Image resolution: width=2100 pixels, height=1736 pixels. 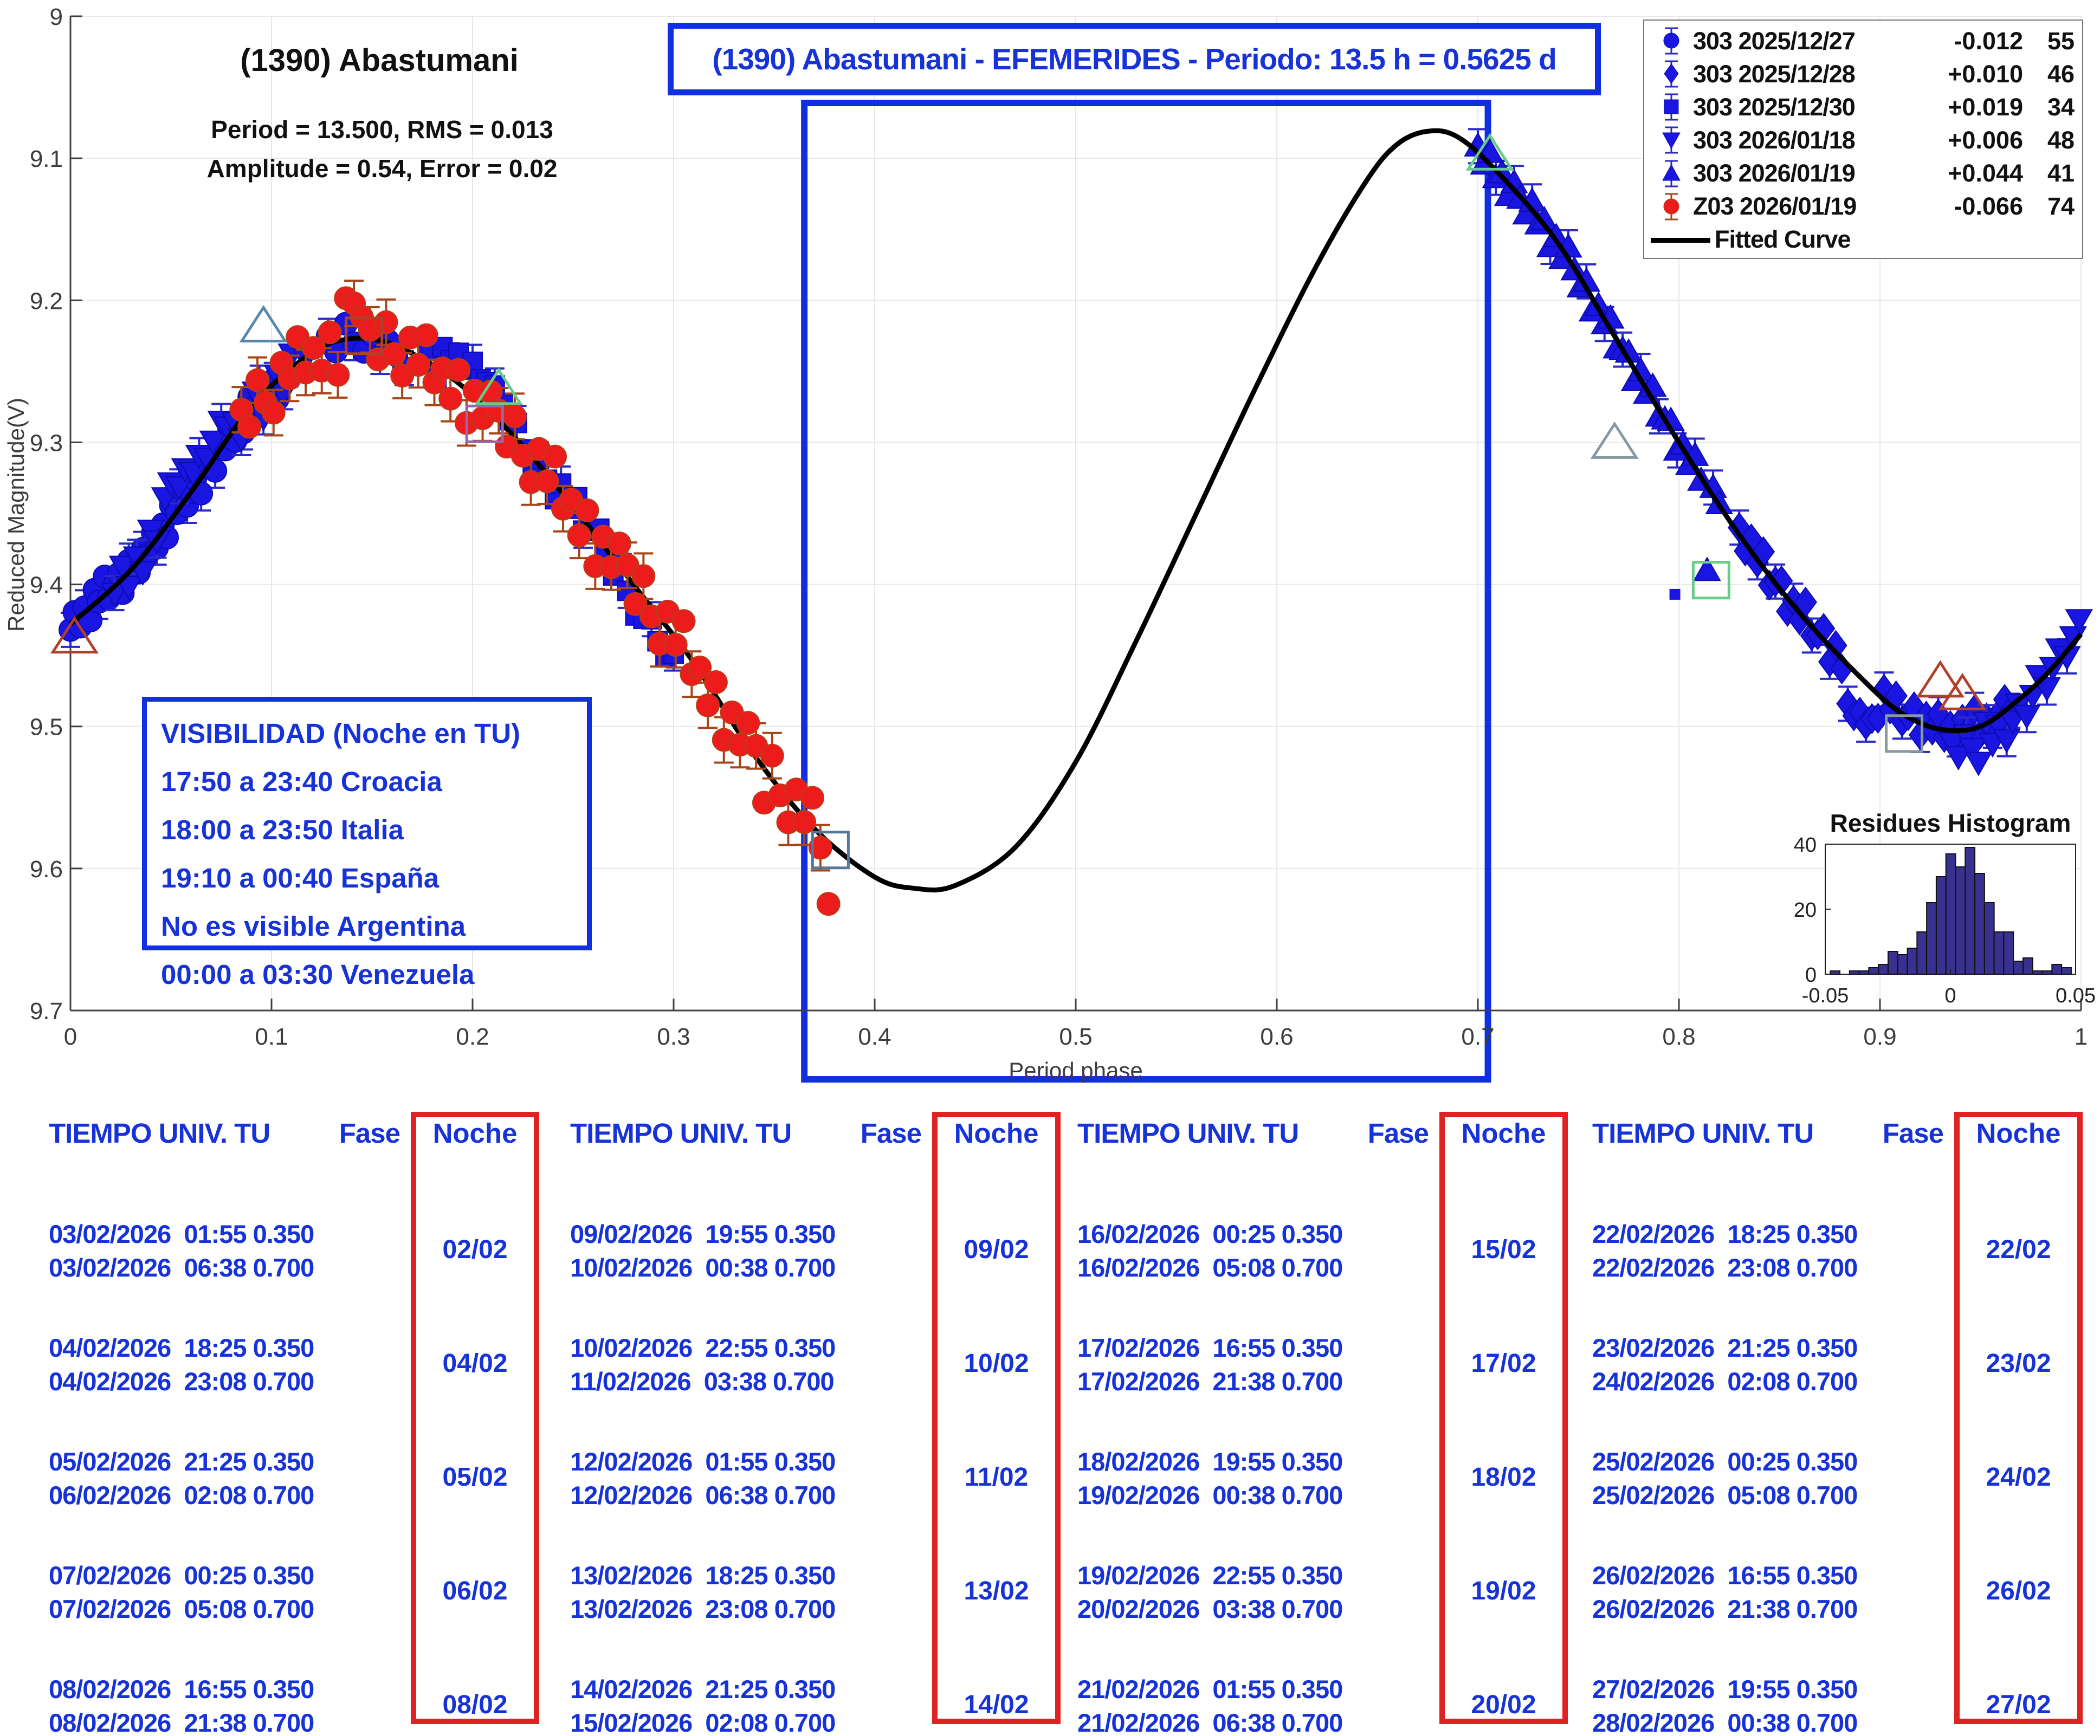 What do you see at coordinates (2019, 1249) in the screenshot?
I see `noche-value: 22/02` at bounding box center [2019, 1249].